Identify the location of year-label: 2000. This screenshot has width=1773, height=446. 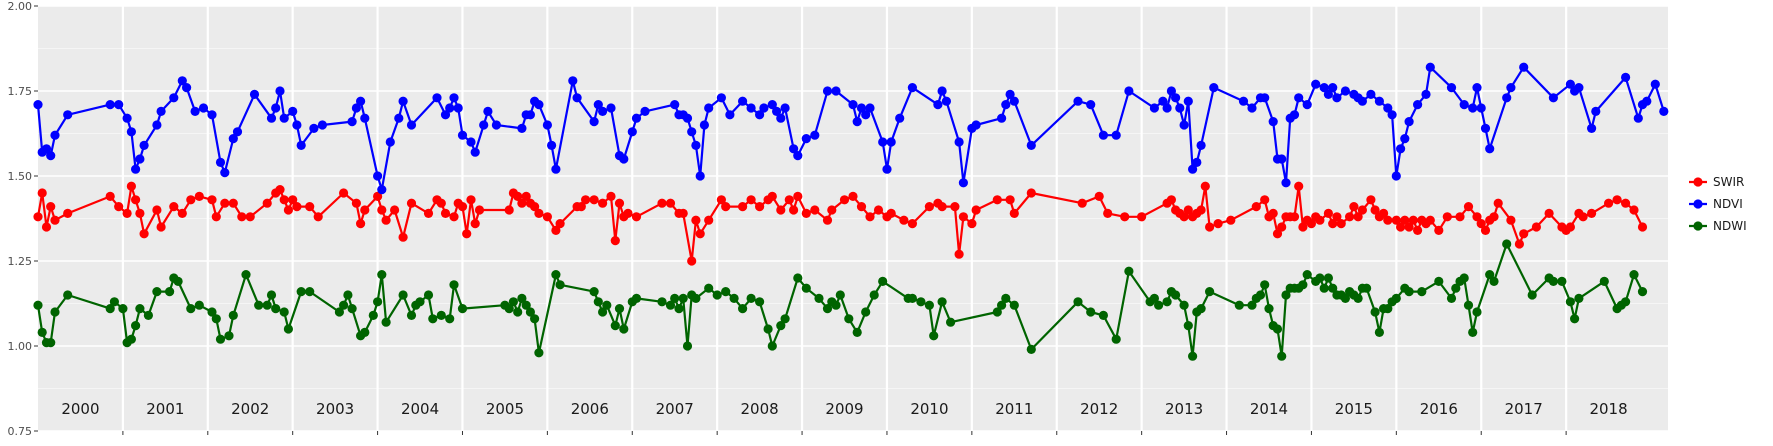
(80, 409).